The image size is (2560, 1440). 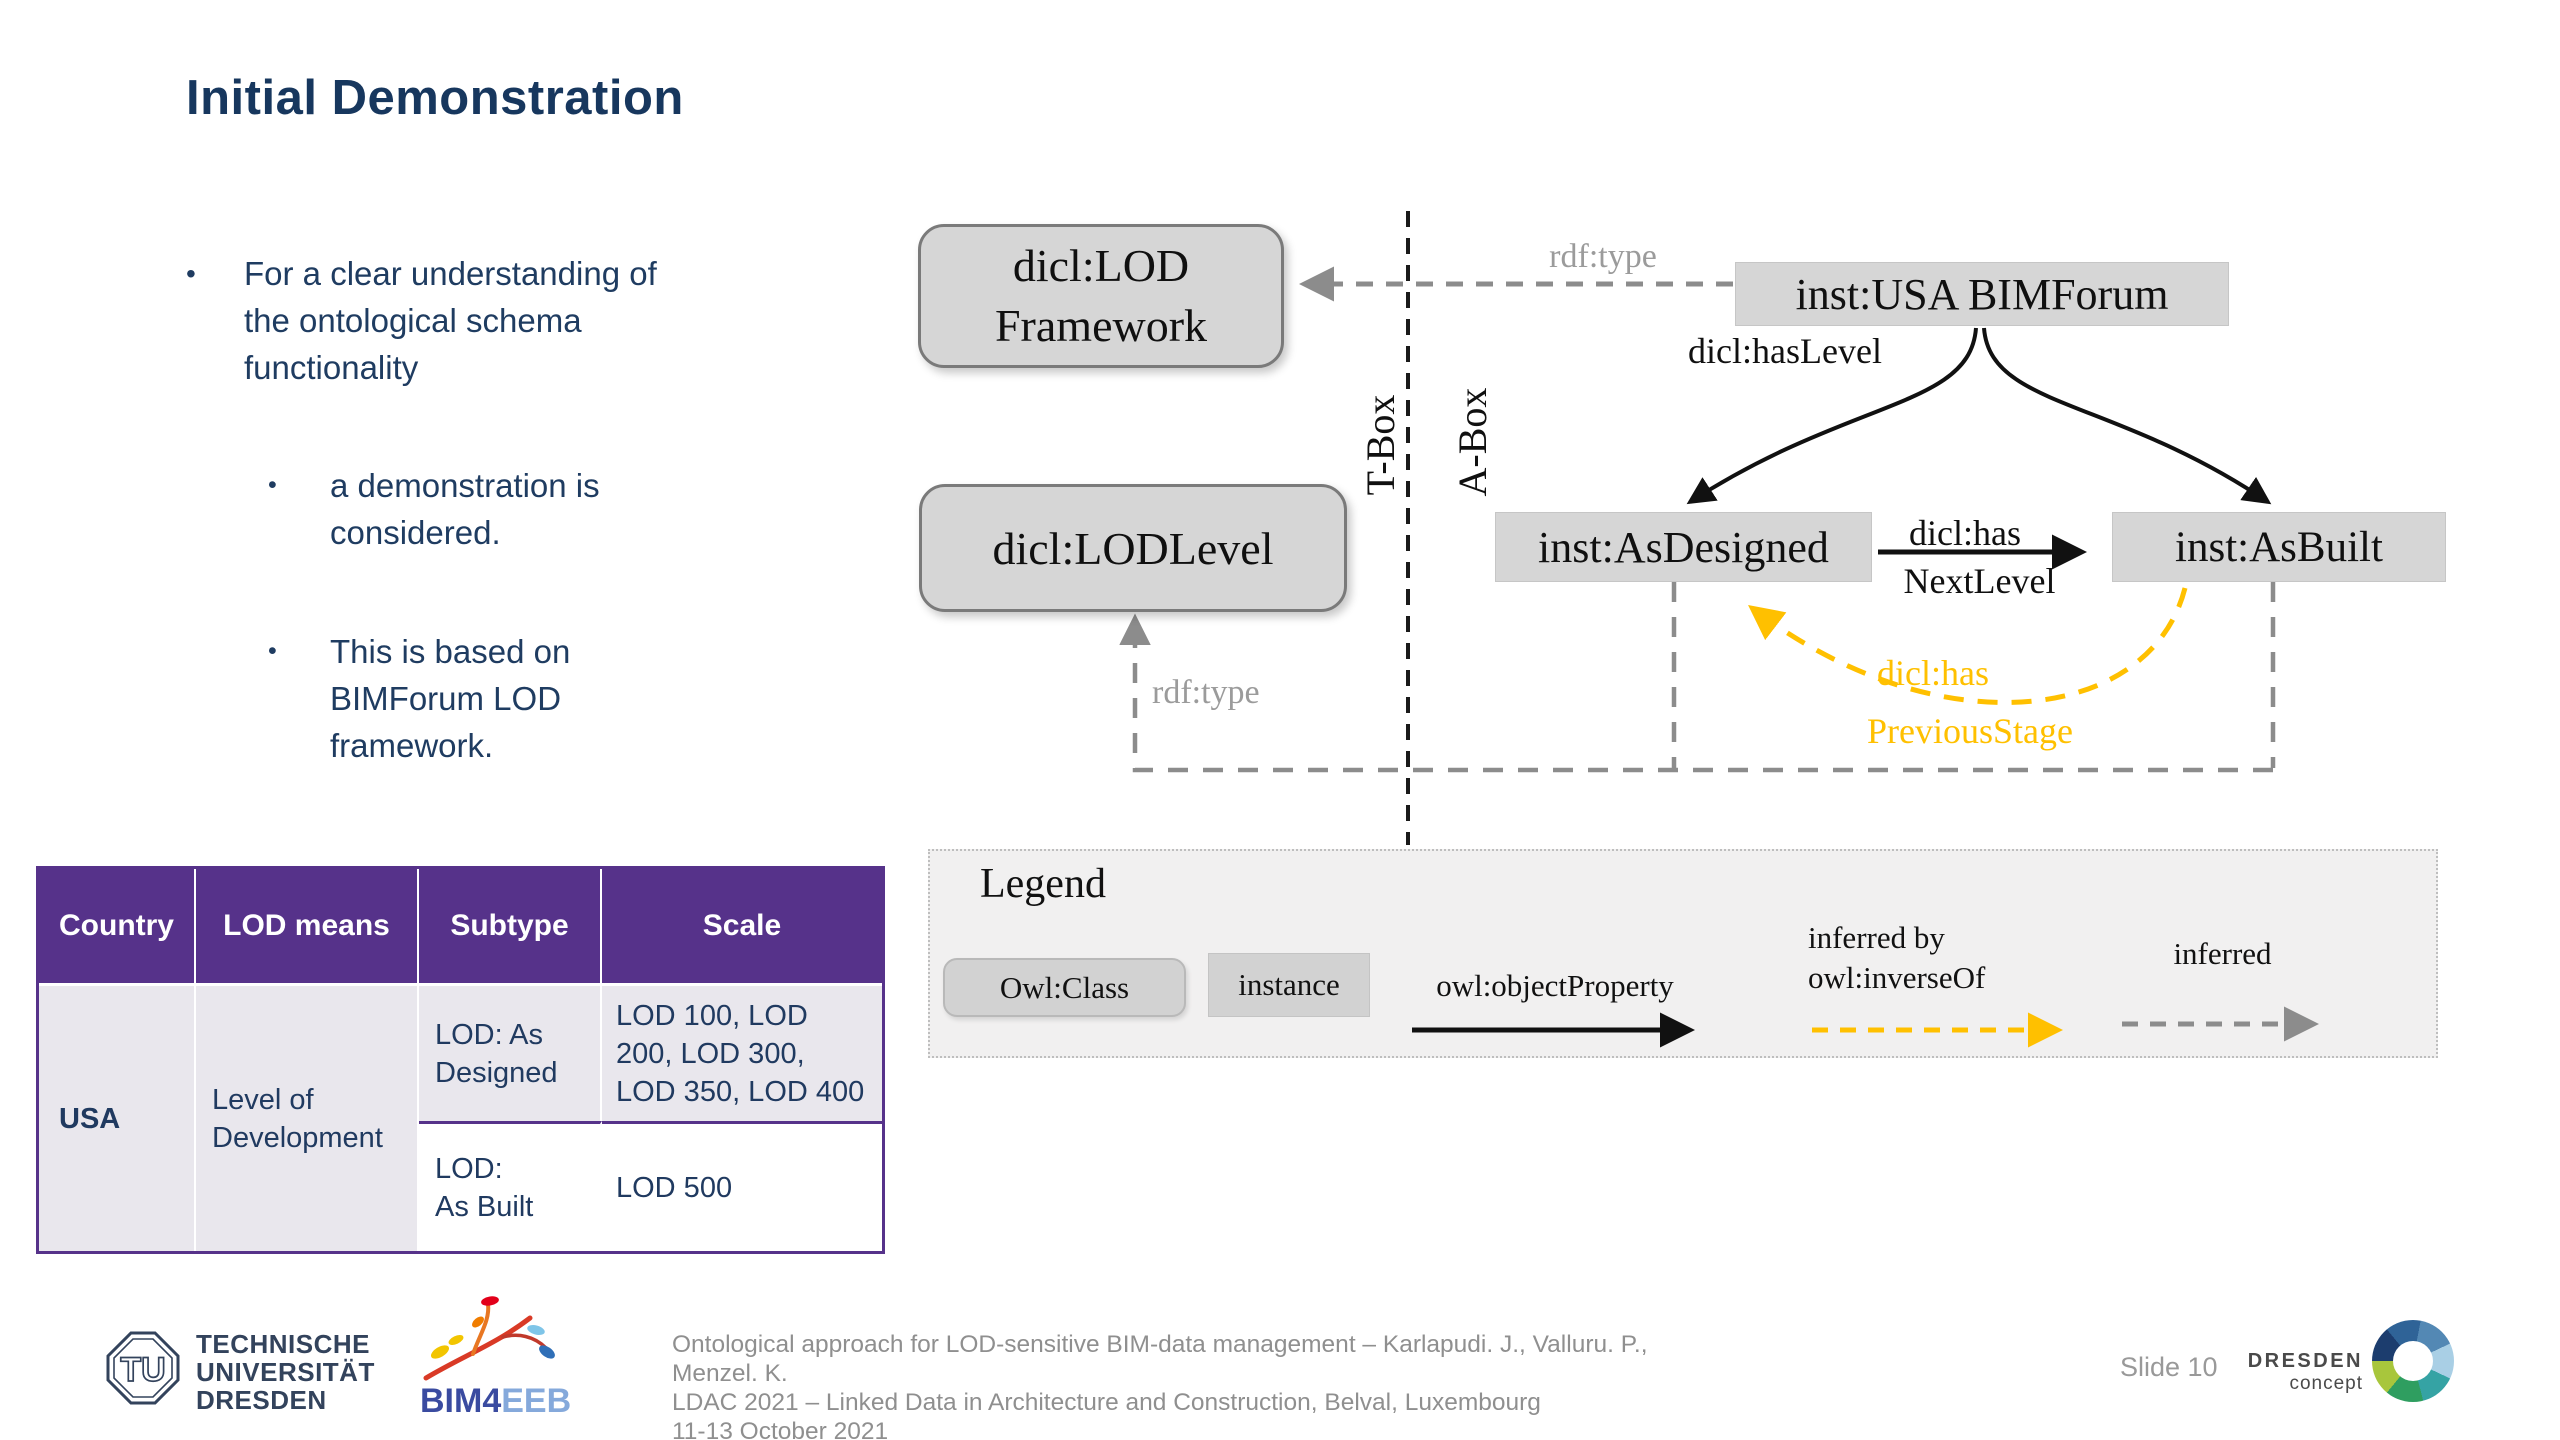 What do you see at coordinates (536, 1401) in the screenshot?
I see `bim4eeb-light: EEB` at bounding box center [536, 1401].